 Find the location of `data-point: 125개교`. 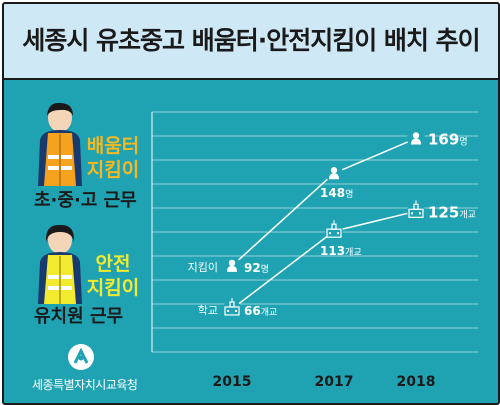

data-point: 125개교 is located at coordinates (441, 210).